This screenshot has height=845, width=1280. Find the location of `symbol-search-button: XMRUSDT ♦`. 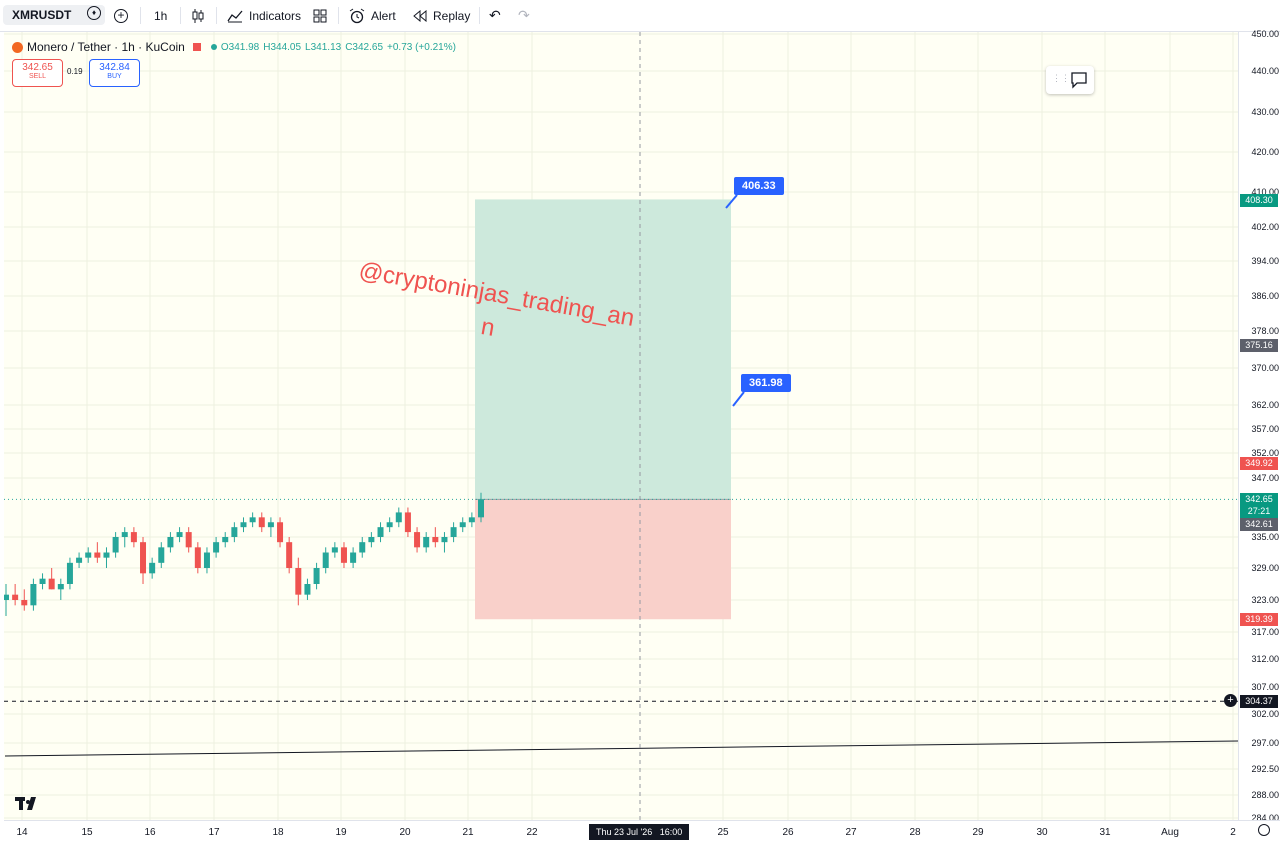

symbol-search-button: XMRUSDT ♦ is located at coordinates (54, 15).